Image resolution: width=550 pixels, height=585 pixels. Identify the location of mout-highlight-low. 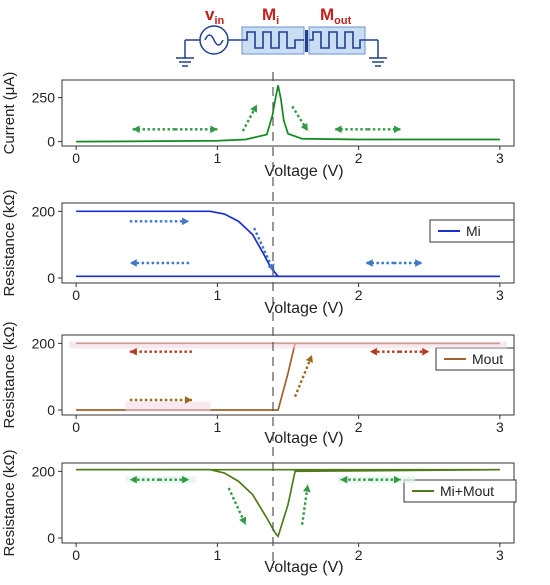
(168, 406).